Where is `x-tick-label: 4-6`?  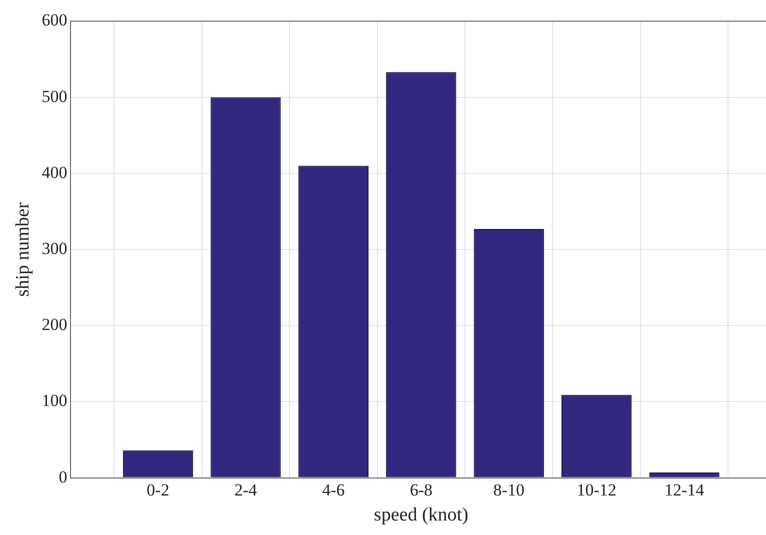
x-tick-label: 4-6 is located at coordinates (333, 490).